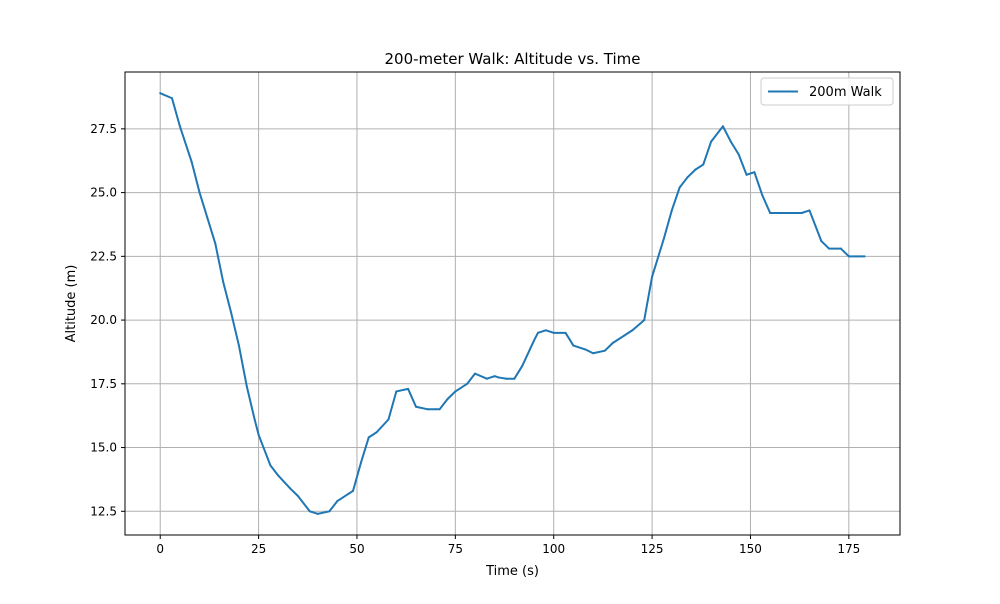  Describe the element at coordinates (356, 549) in the screenshot. I see `x-tick-label: 50` at that location.